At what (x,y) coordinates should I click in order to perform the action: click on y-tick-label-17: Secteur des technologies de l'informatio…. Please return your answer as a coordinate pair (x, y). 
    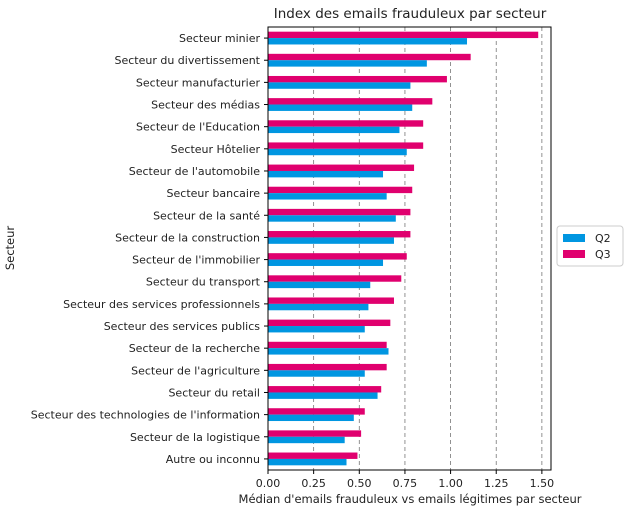
    Looking at the image, I should click on (145, 415).